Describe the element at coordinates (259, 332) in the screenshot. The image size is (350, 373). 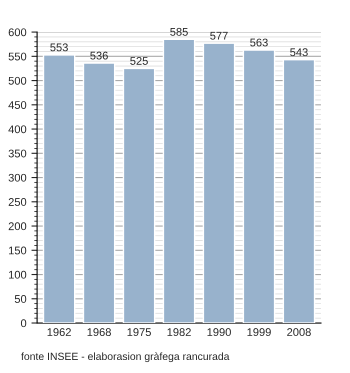
I see `x-tick-label: 1999` at that location.